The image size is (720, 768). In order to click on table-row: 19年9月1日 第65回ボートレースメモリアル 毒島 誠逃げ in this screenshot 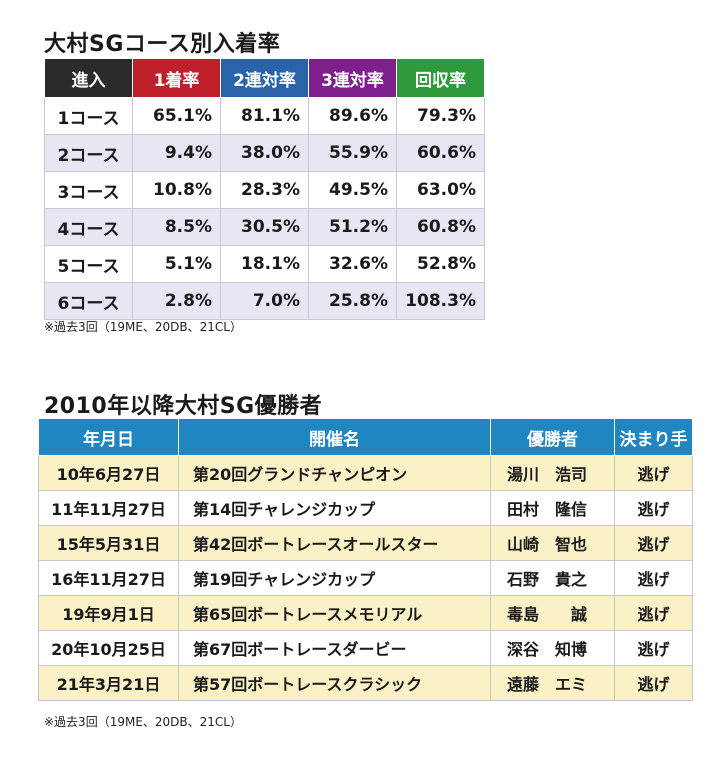, I will do `click(365, 613)`.